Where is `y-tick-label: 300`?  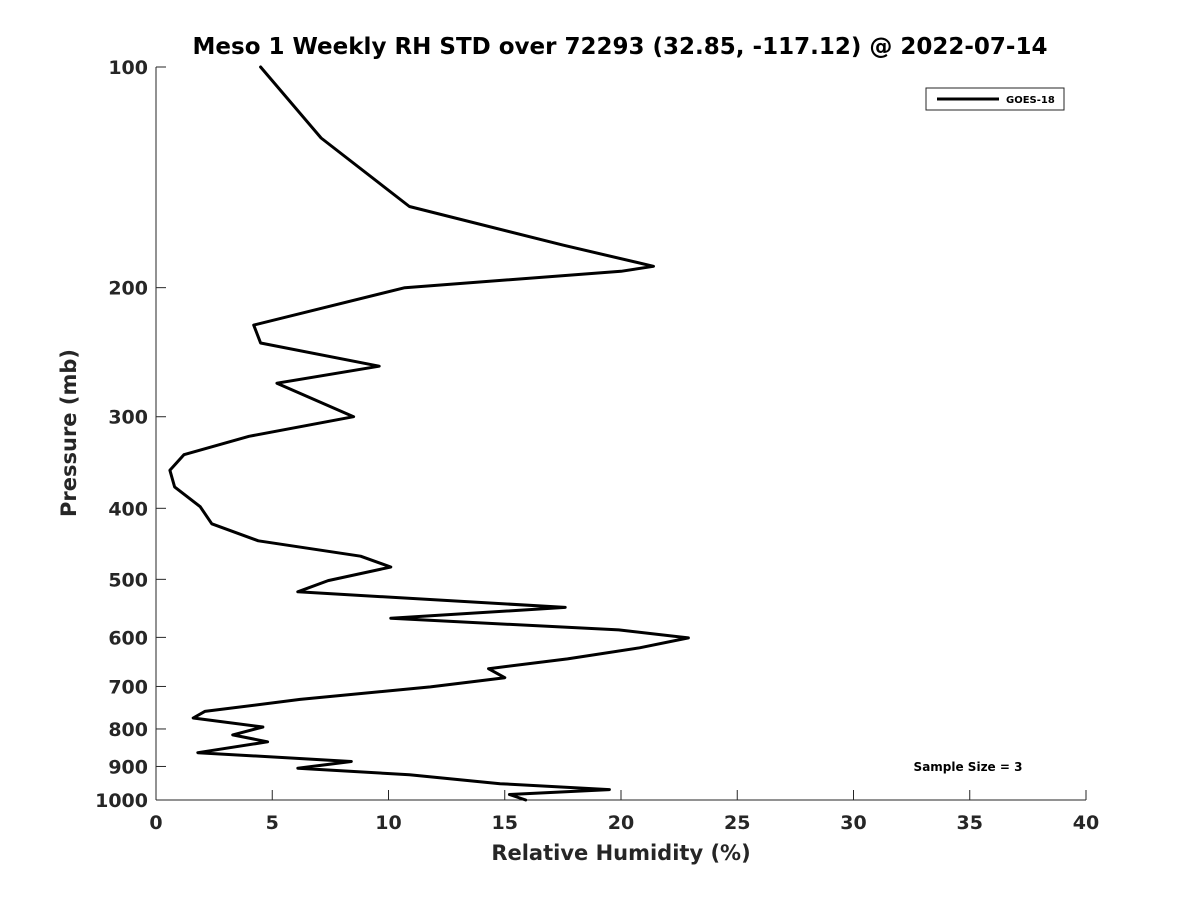 y-tick-label: 300 is located at coordinates (128, 418).